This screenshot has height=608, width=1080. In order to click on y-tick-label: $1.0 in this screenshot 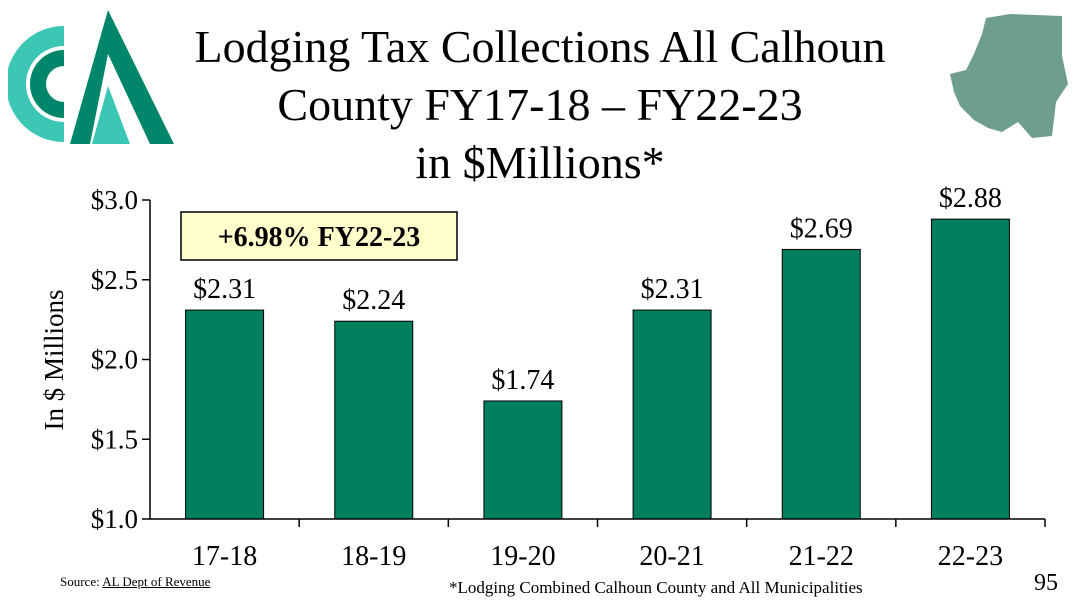, I will do `click(114, 519)`.